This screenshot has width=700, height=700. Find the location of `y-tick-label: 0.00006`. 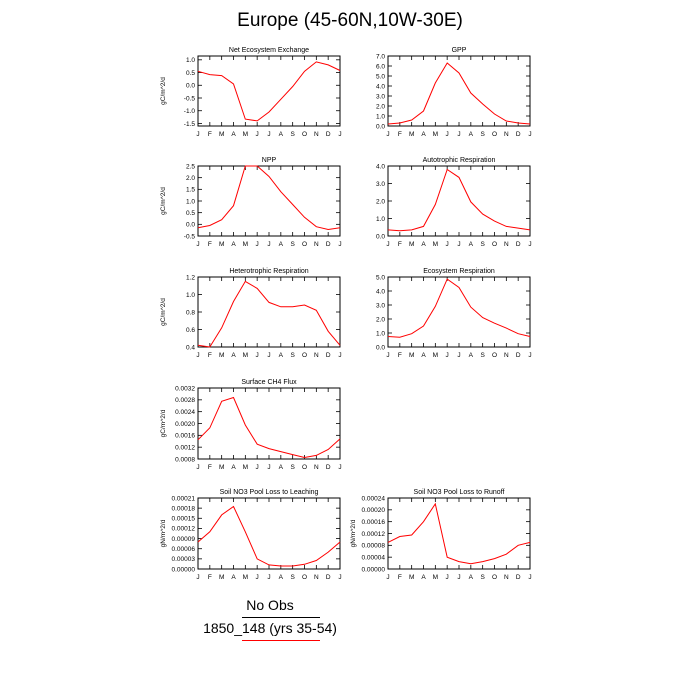

y-tick-label: 0.00006 is located at coordinates (184, 549).